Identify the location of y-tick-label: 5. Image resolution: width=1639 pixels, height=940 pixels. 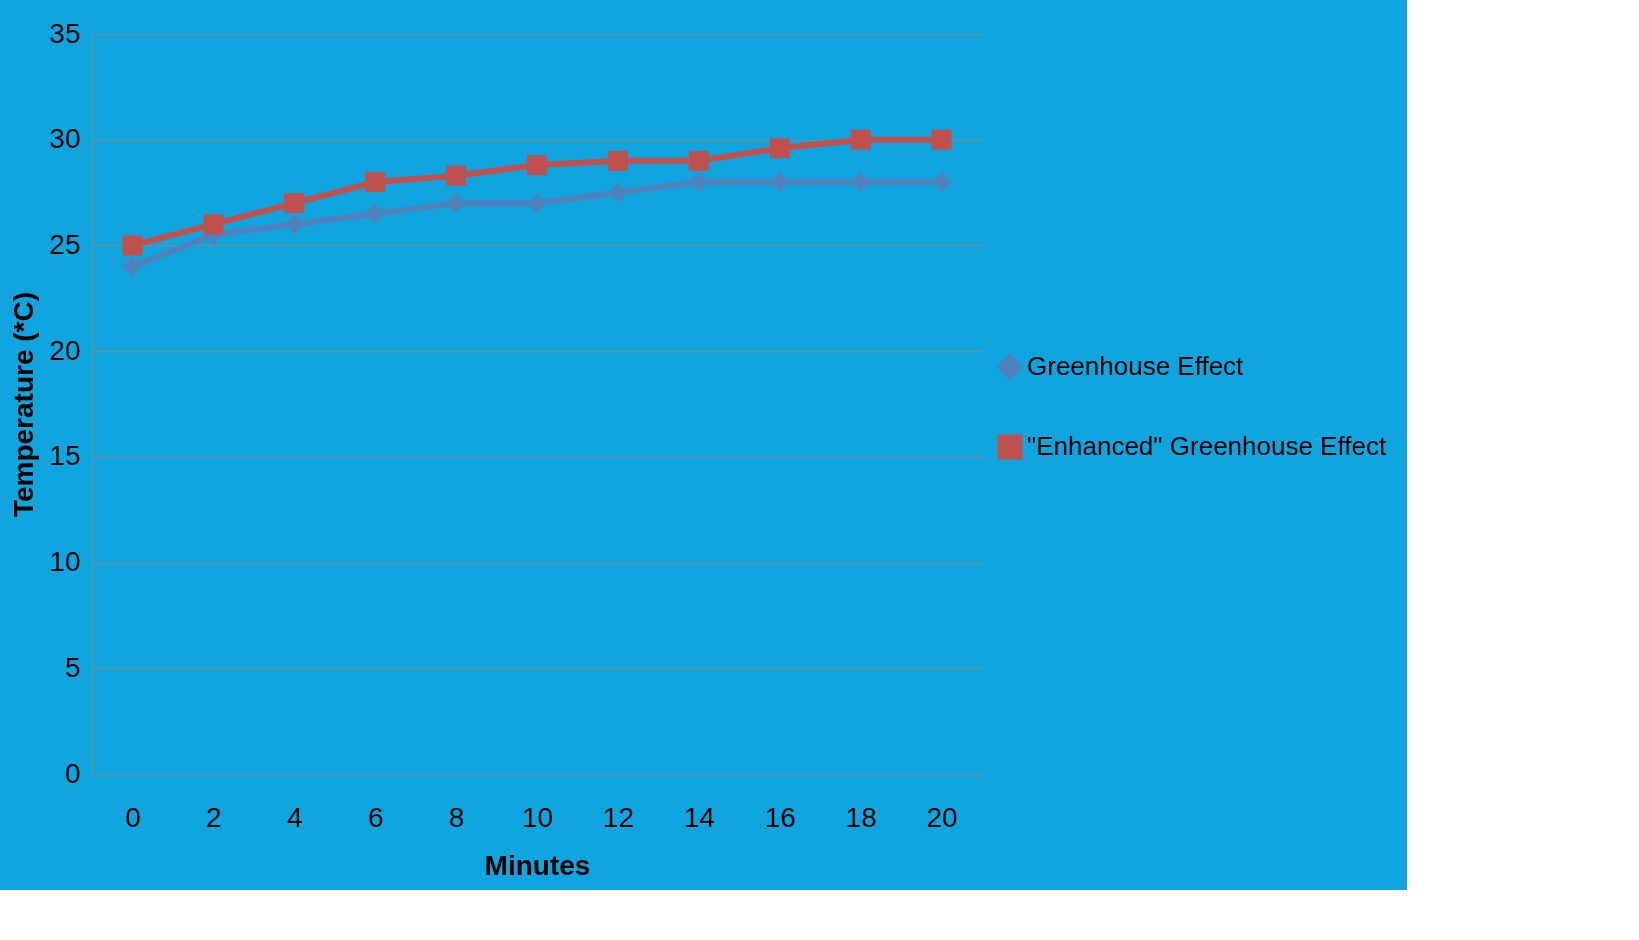
(72, 667).